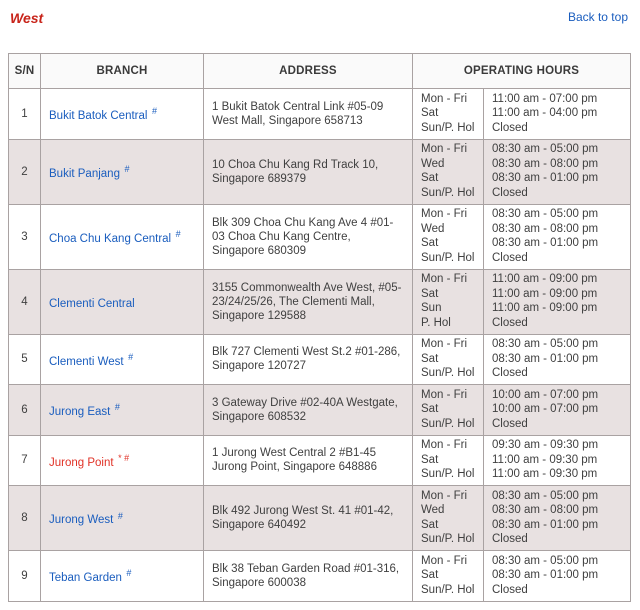 This screenshot has height=610, width=640. I want to click on table-header-row: S/N BRANCH ADDRESS OPERATING HOURS, so click(319, 71).